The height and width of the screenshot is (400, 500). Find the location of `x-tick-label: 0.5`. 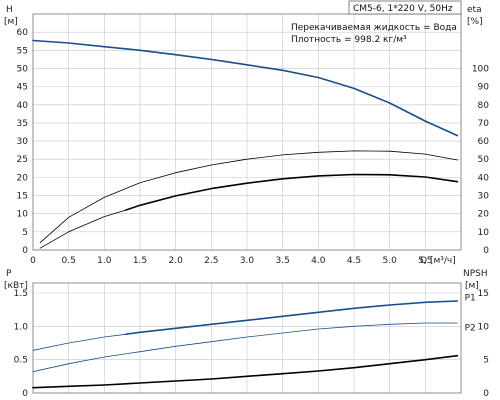

x-tick-label: 0.5 is located at coordinates (69, 261).